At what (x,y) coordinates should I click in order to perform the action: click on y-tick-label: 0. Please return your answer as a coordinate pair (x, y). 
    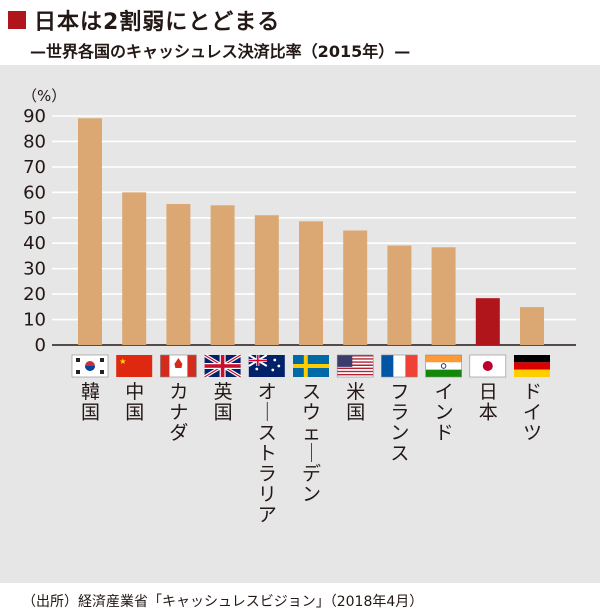
    Looking at the image, I should click on (40, 345).